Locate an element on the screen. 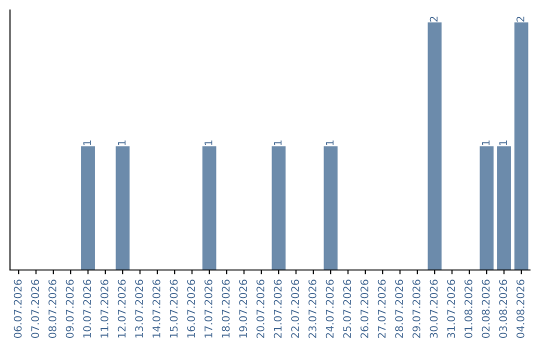 This screenshot has height=340, width=540. x-tick-label: 16.07.2026 is located at coordinates (191, 309).